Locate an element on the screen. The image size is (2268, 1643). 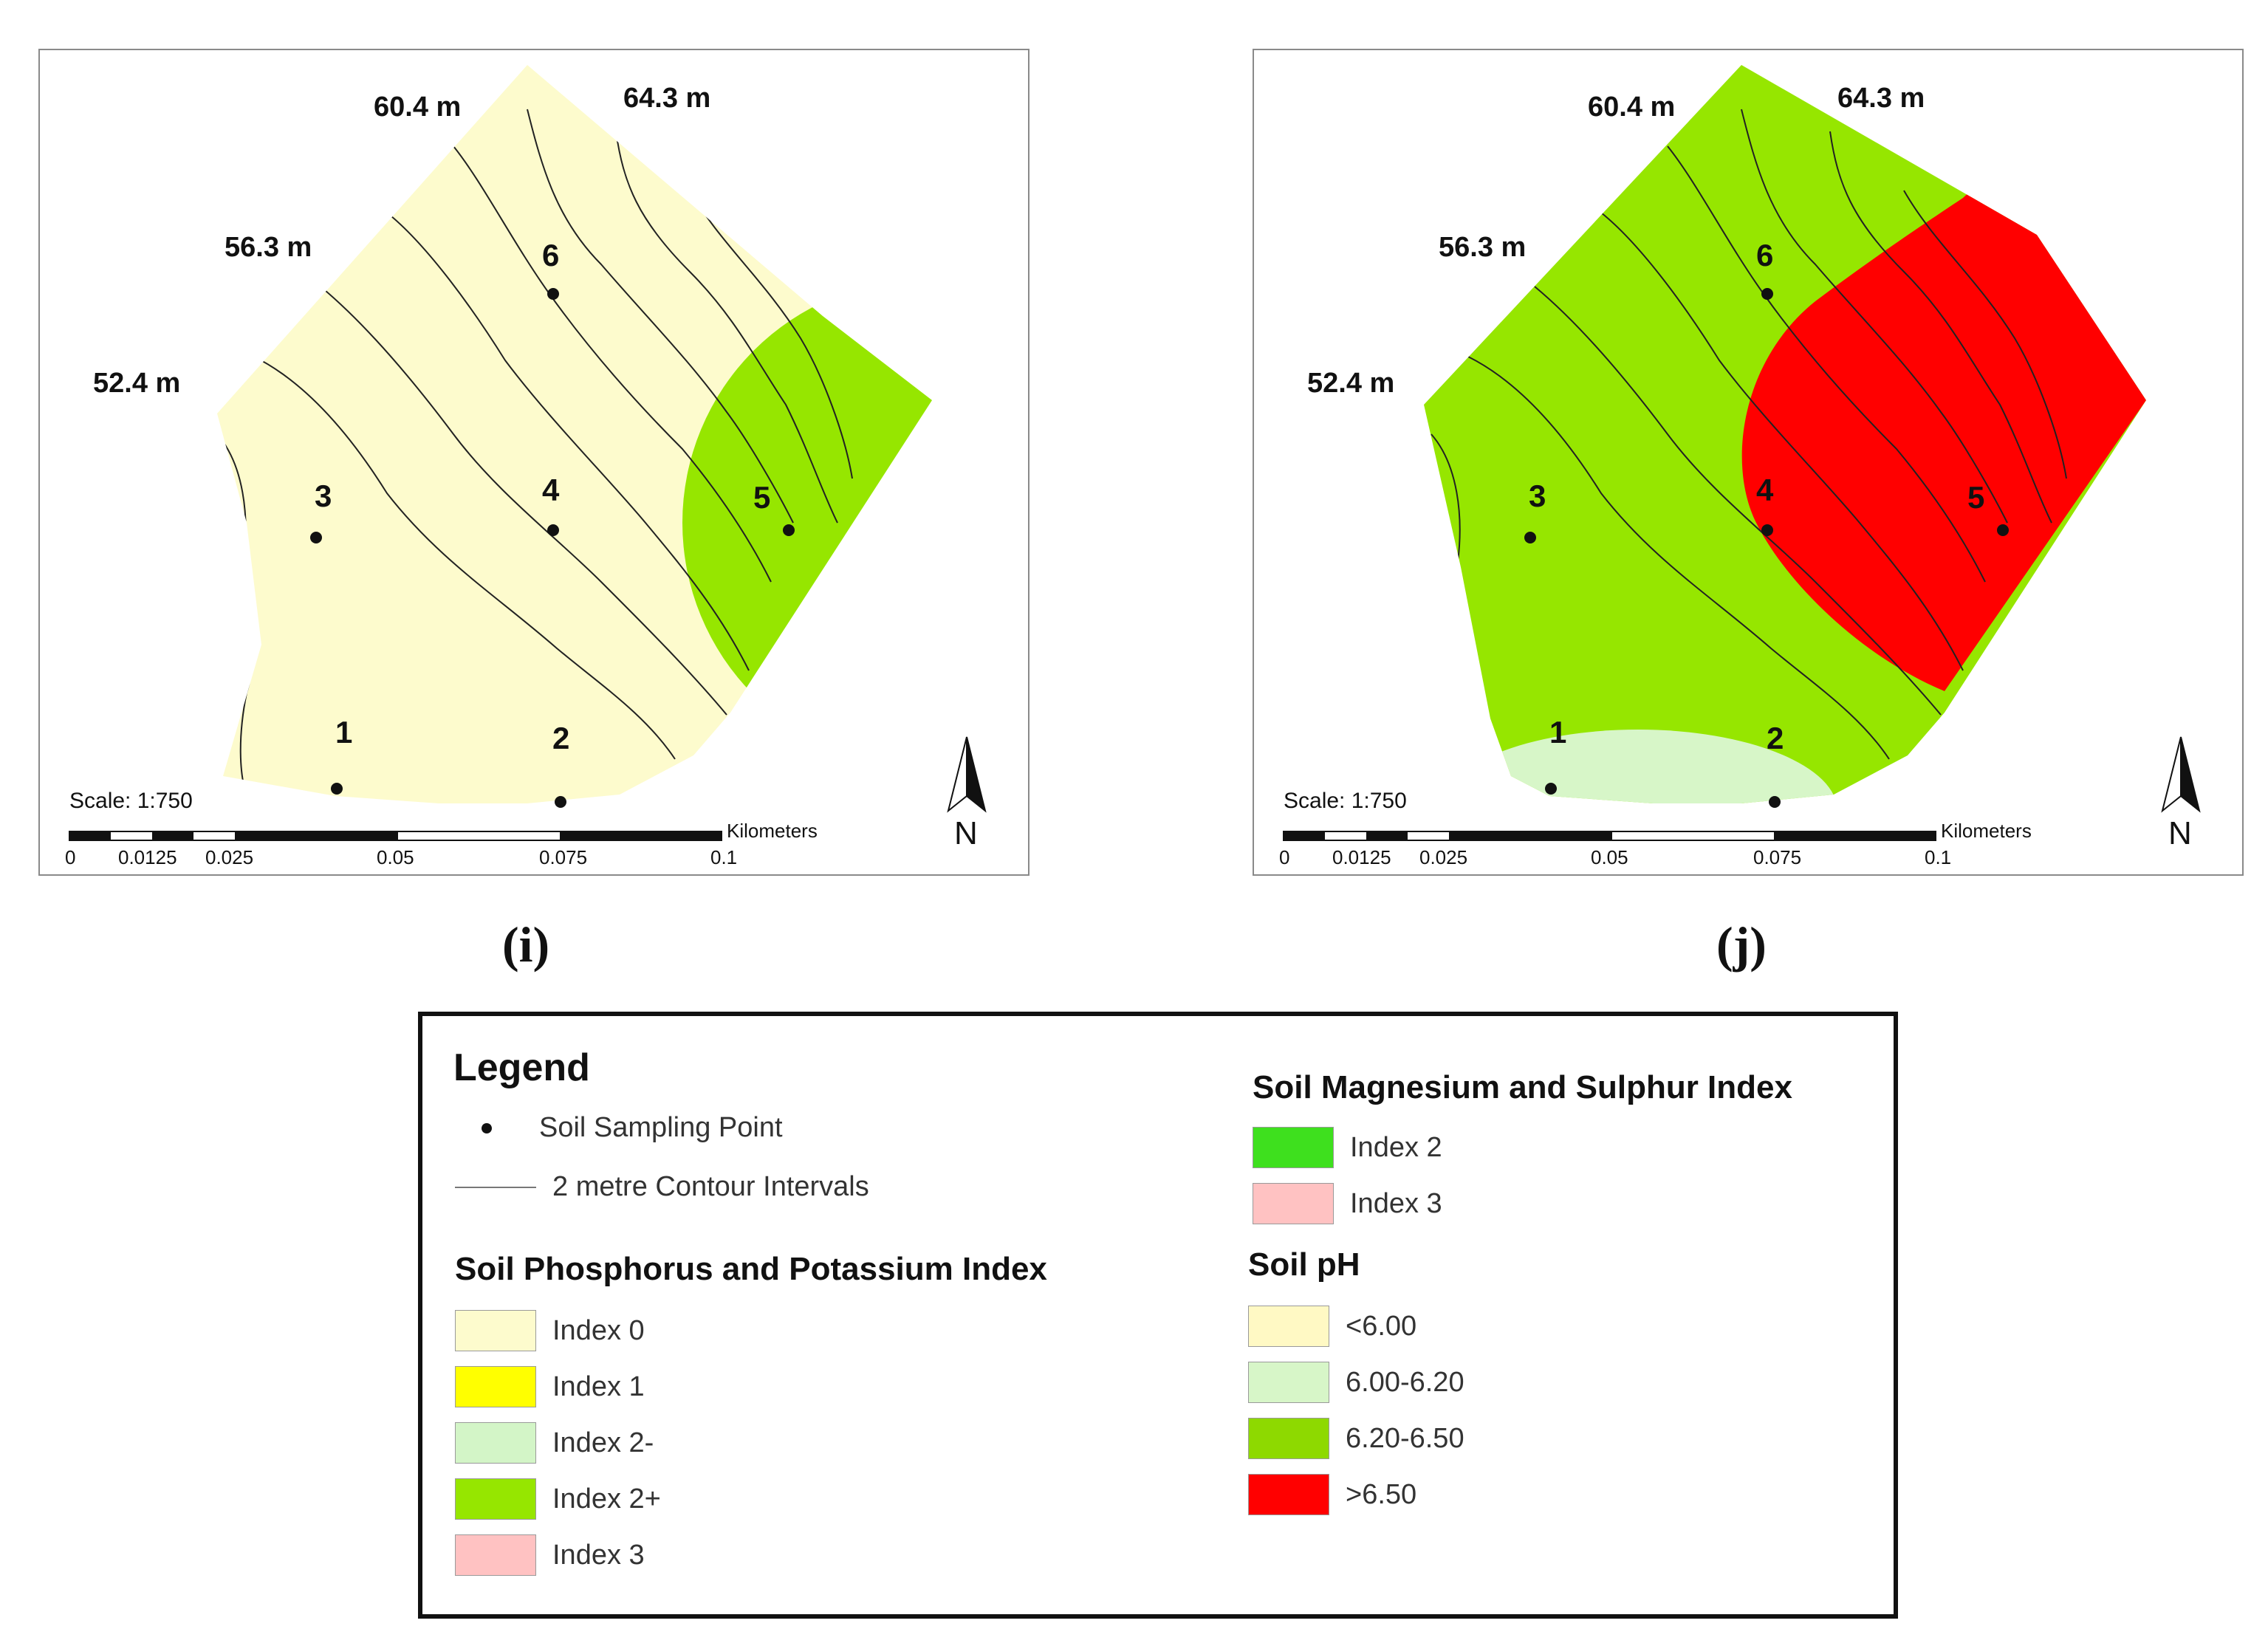
ph-item: 6.00-6.20 is located at coordinates (1356, 1382).